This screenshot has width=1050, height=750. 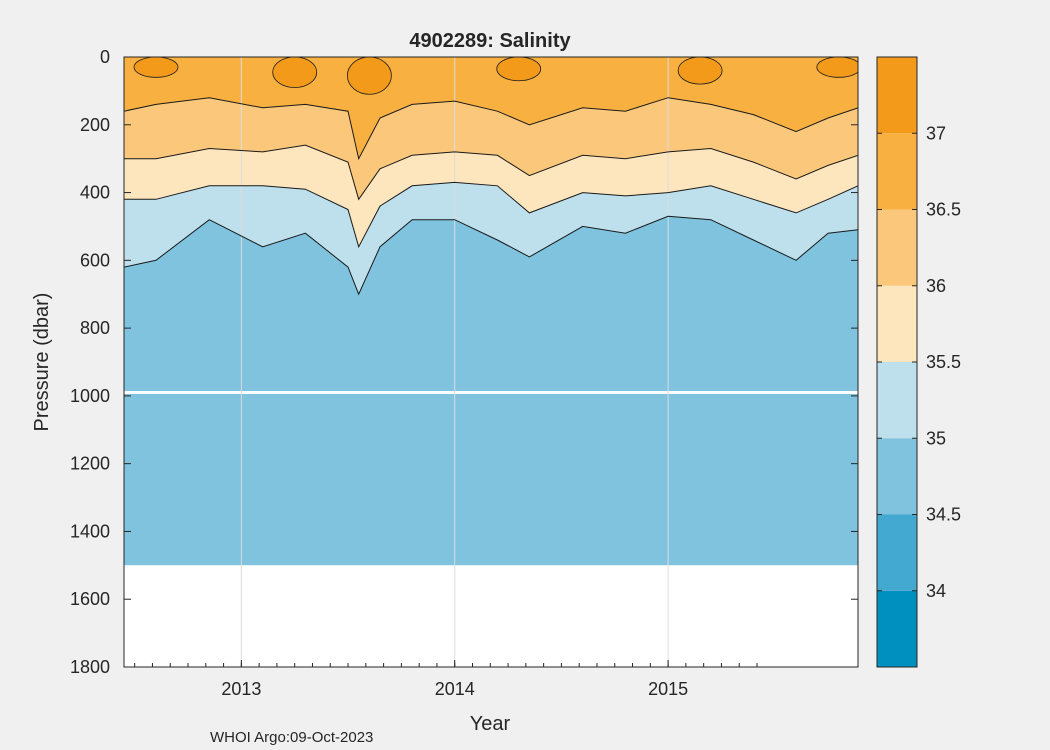 I want to click on chart-title: 4902289: Salinity, so click(x=490, y=41).